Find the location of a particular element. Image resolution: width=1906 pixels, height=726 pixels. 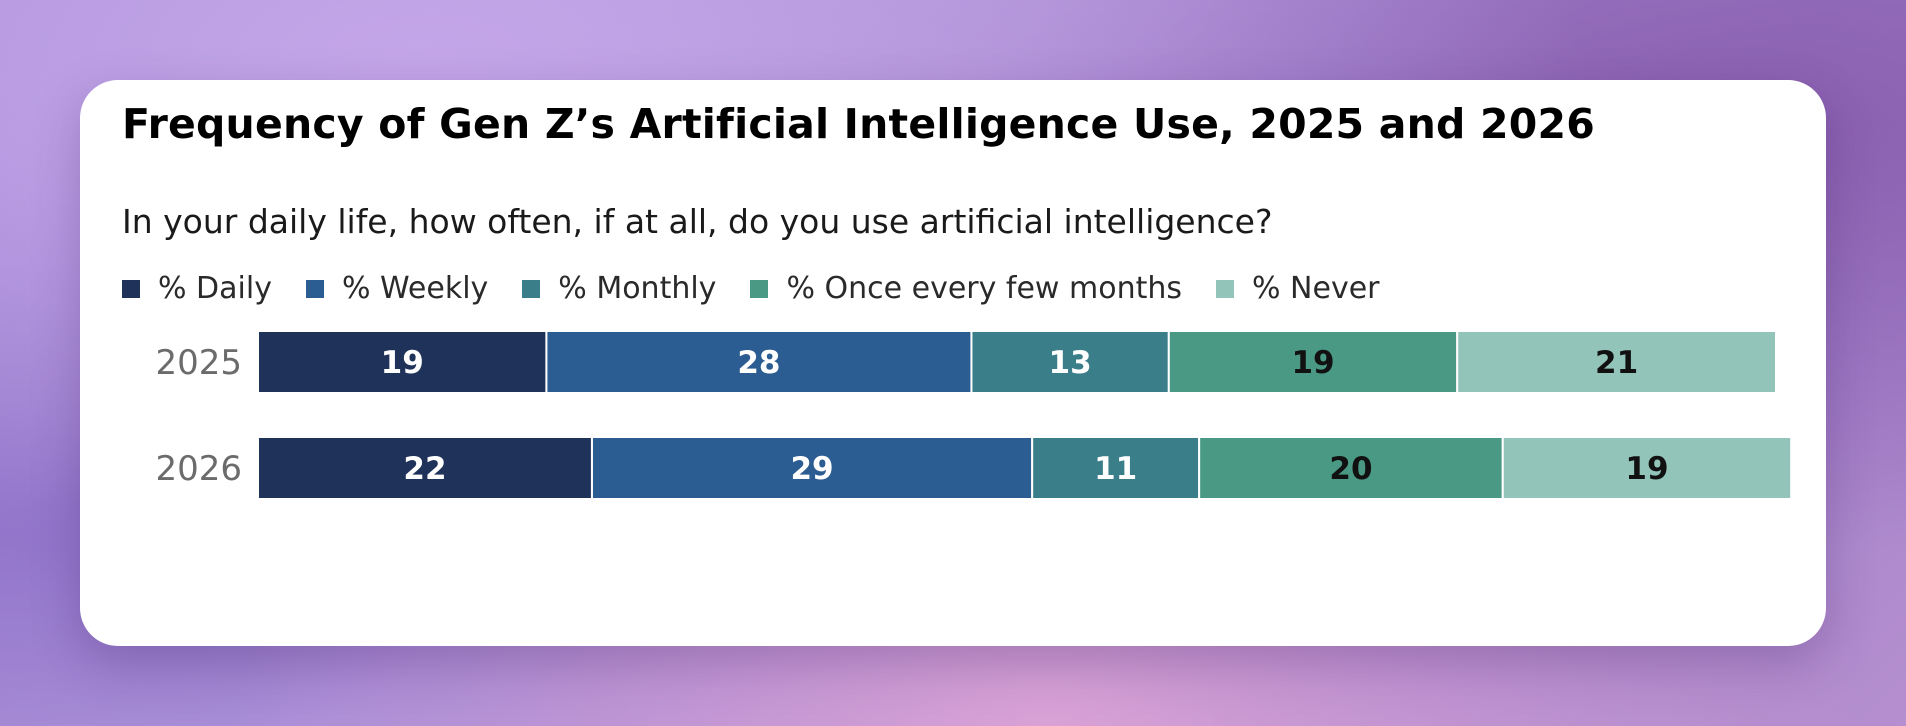

bar-value-label: 13 is located at coordinates (1070, 363).